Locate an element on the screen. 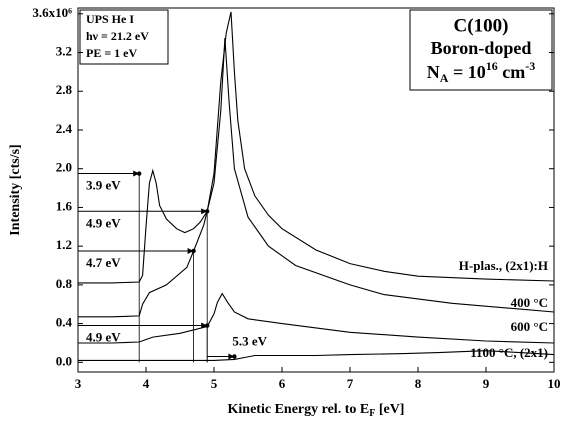 The image size is (561, 425). y-tick-label: 0.4 is located at coordinates (64, 322).